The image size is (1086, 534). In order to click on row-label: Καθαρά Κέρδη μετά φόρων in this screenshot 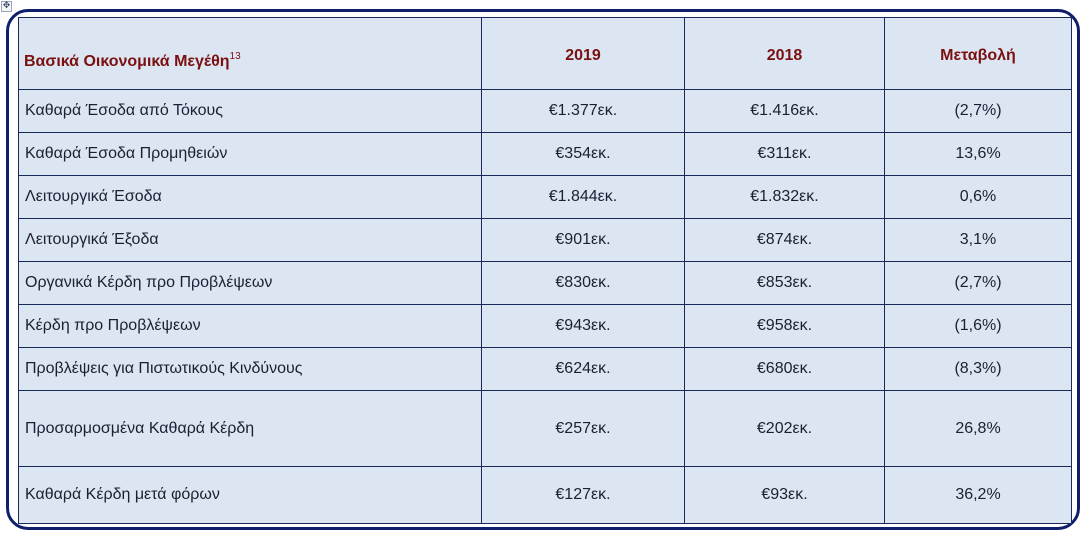, I will do `click(250, 495)`.